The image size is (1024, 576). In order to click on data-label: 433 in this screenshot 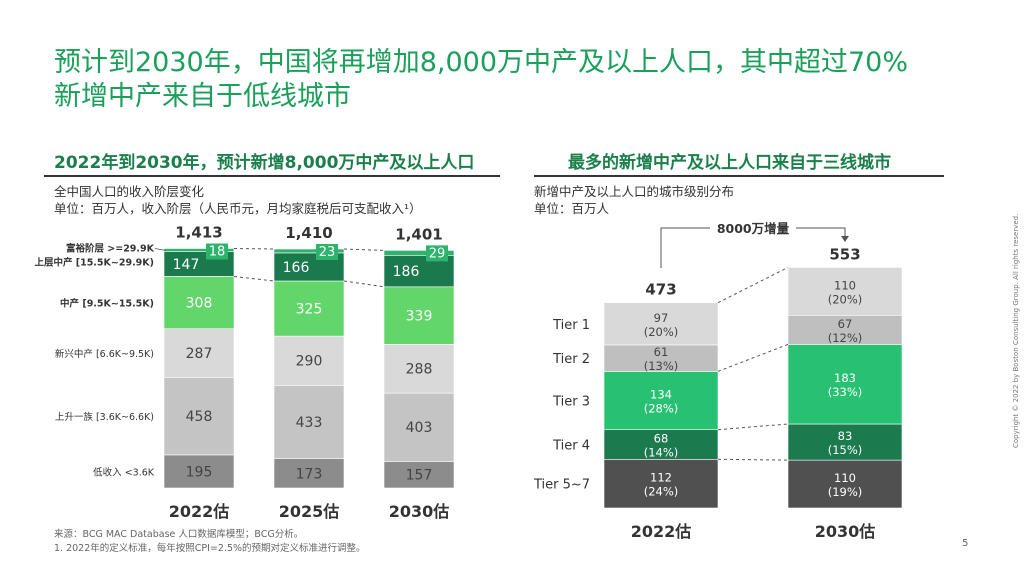, I will do `click(309, 423)`.